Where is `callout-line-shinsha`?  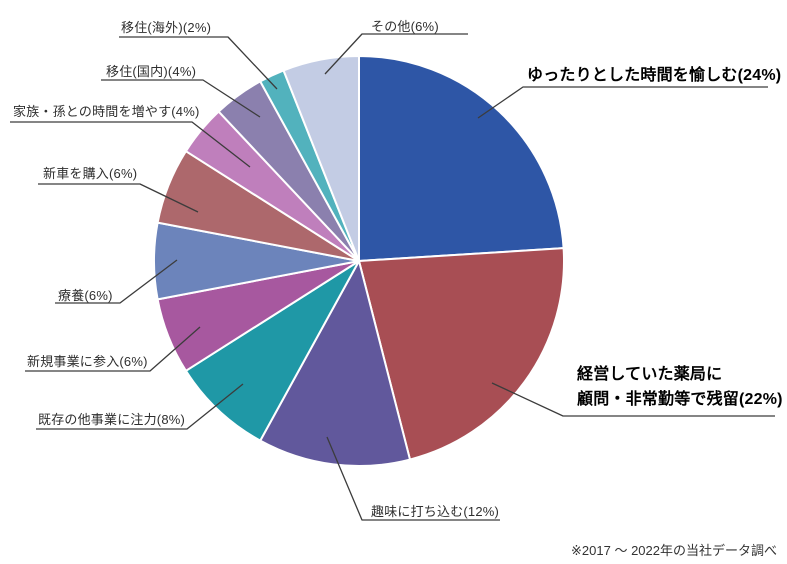 callout-line-shinsha is located at coordinates (118, 198).